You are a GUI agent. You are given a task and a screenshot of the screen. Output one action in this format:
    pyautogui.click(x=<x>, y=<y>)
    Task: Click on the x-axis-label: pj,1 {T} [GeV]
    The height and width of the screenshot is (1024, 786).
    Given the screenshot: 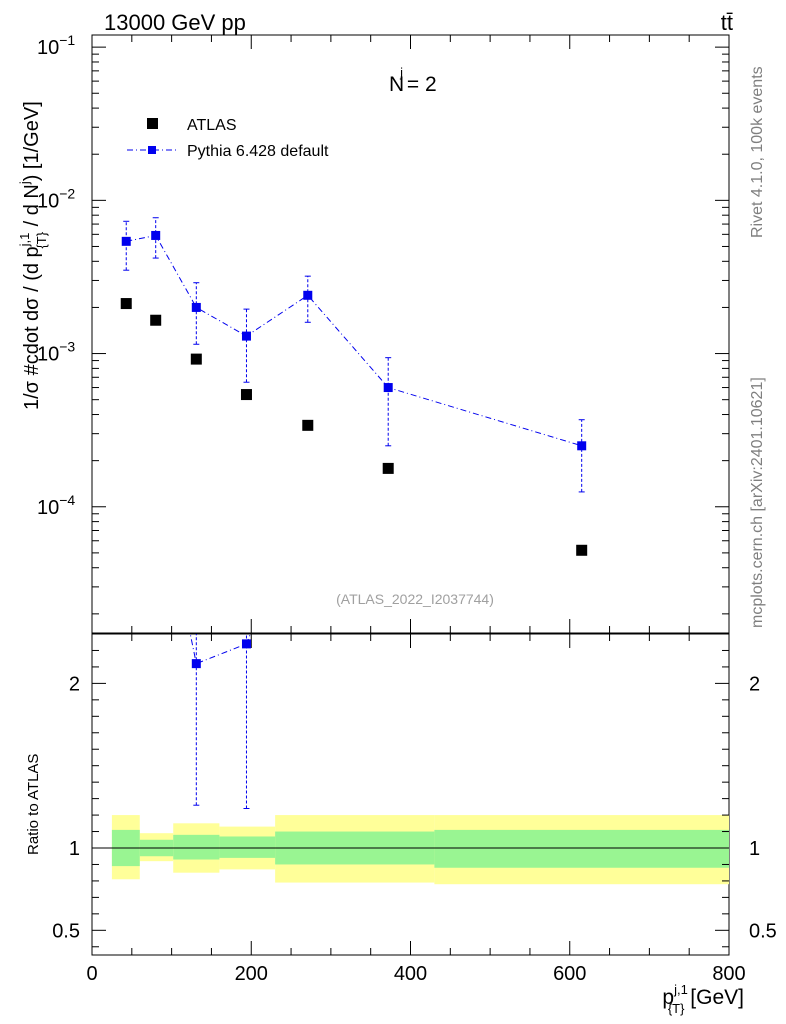 What is the action you would take?
    pyautogui.click(x=703, y=999)
    